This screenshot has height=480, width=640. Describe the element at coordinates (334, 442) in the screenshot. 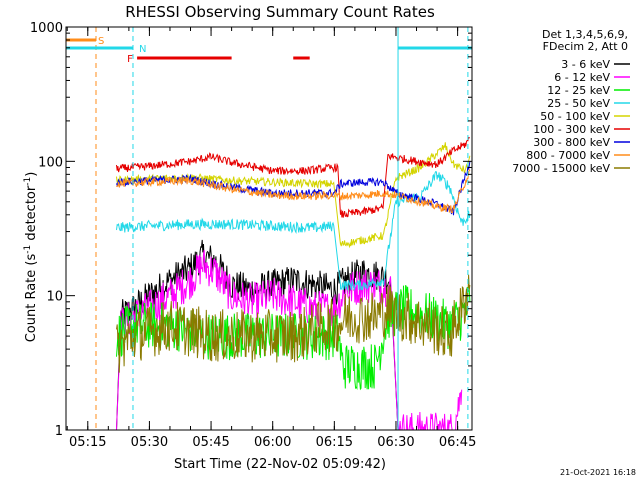

I see `x-tick-label-4: 06:15` at that location.